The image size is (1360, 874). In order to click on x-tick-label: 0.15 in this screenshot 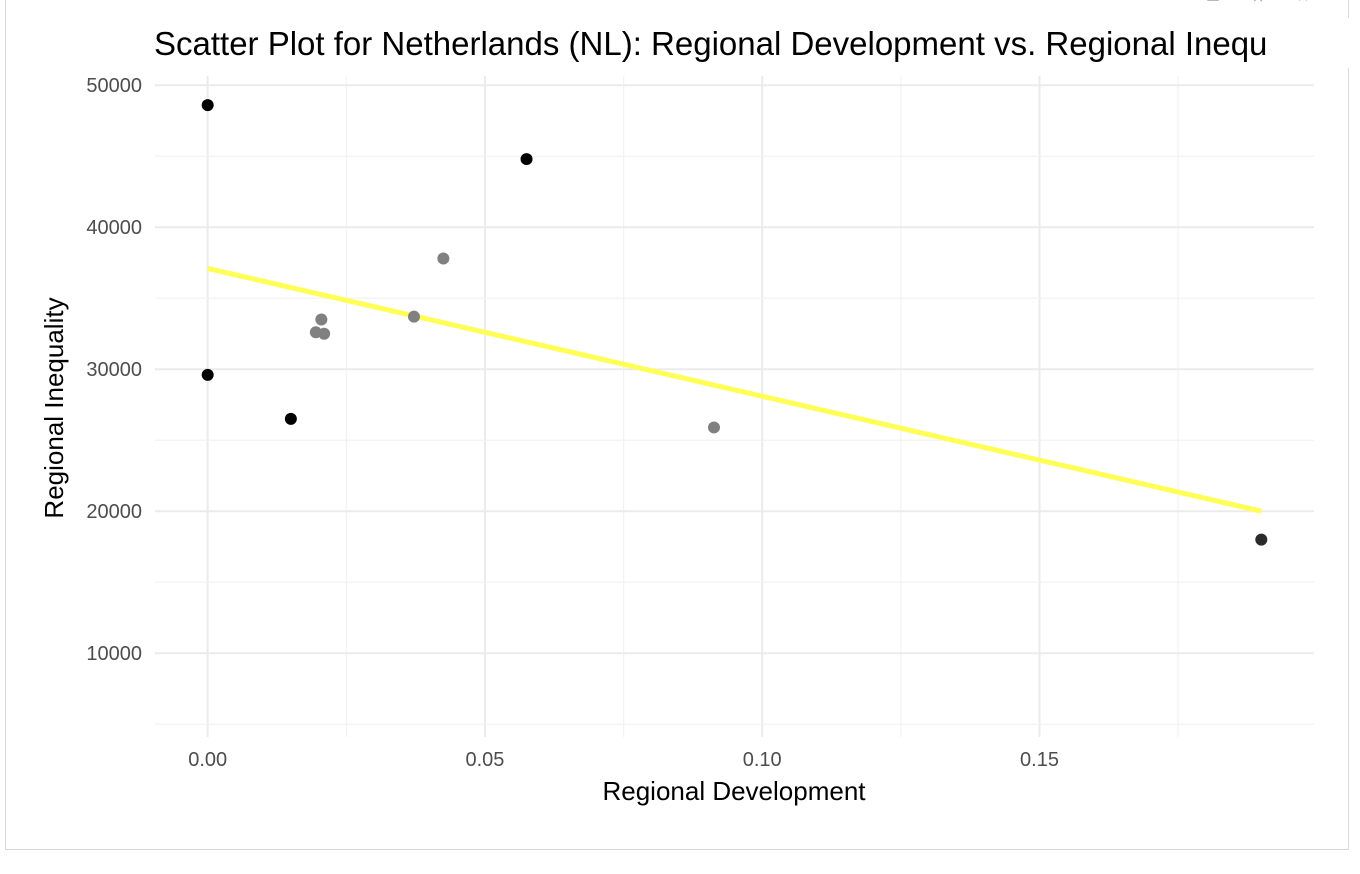, I will do `click(1039, 760)`.